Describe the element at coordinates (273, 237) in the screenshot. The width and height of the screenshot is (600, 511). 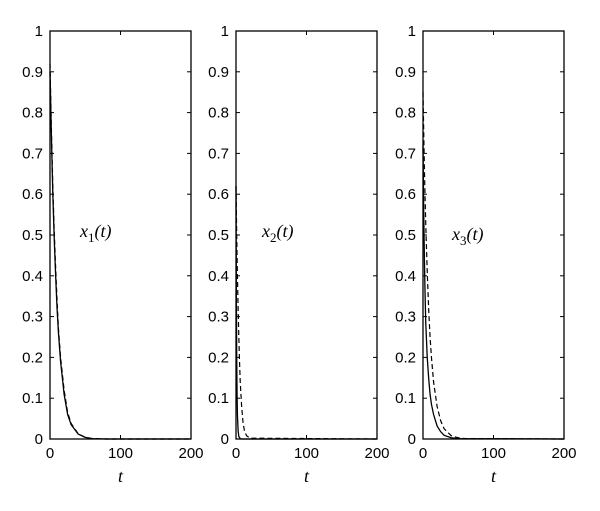
I see `annotation-subscript: 2` at that location.